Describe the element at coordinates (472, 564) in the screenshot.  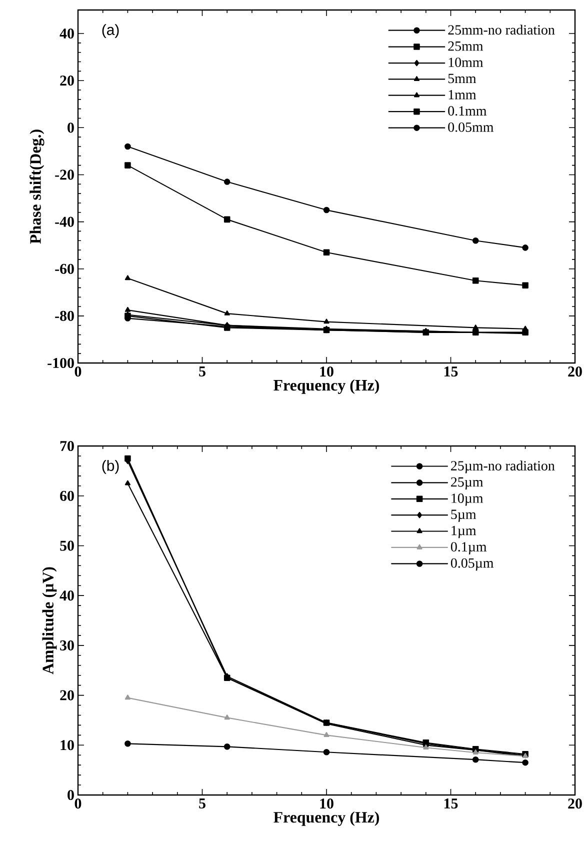
I see `legend-label: 0.05µm` at that location.